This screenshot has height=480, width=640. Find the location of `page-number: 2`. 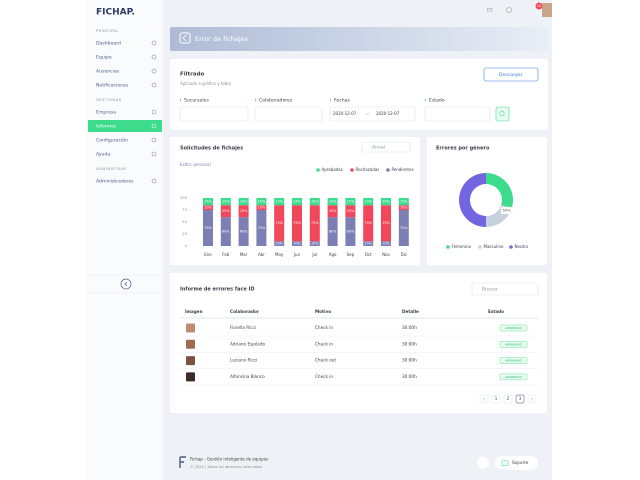

page-number: 2 is located at coordinates (508, 398).